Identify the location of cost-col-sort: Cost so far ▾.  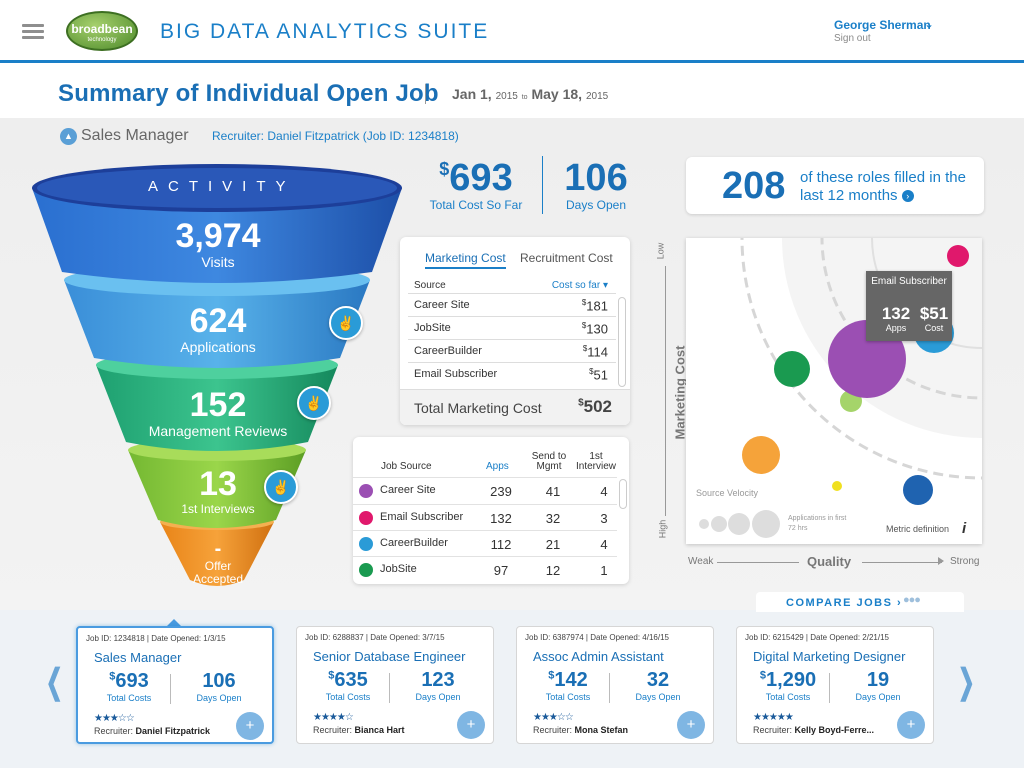
(579, 285).